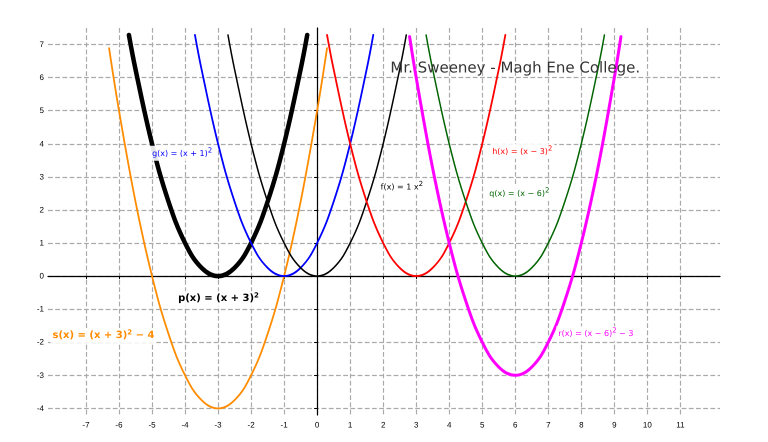  What do you see at coordinates (40, 342) in the screenshot?
I see `y-tick-label: -2` at bounding box center [40, 342].